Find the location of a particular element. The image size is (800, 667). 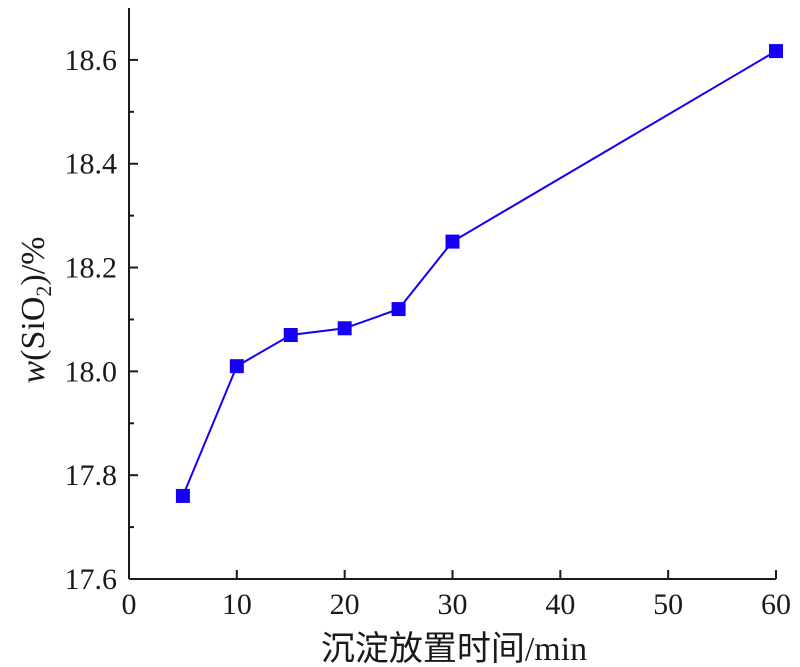

x-tick-label: 30 is located at coordinates (453, 604).